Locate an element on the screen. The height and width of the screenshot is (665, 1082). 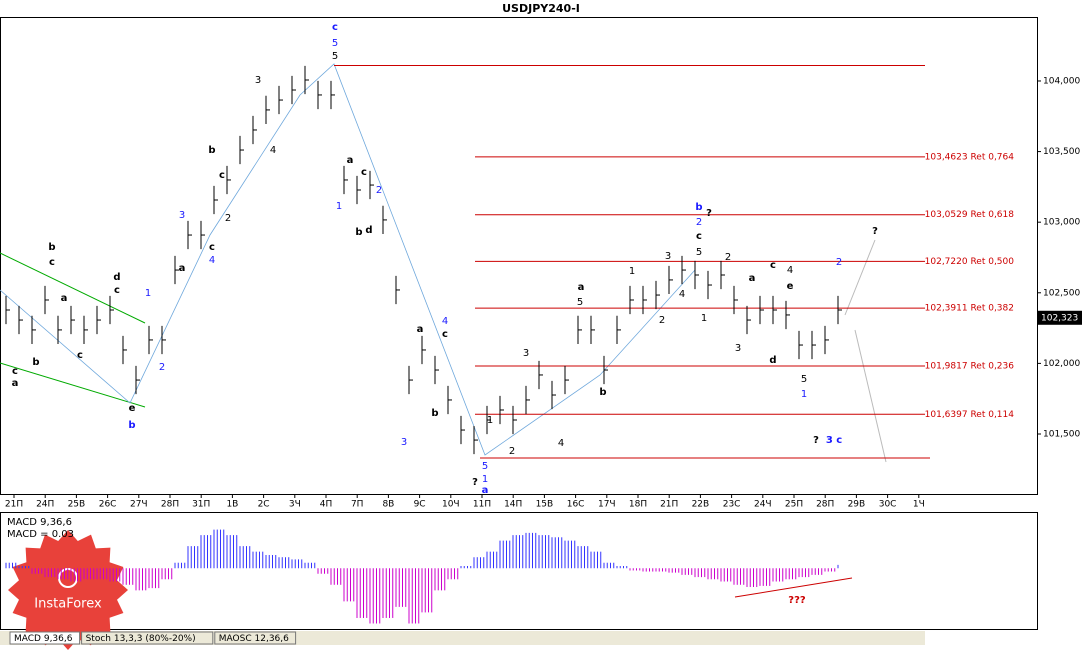
x-tick-label: 27Ч is located at coordinates (139, 505).